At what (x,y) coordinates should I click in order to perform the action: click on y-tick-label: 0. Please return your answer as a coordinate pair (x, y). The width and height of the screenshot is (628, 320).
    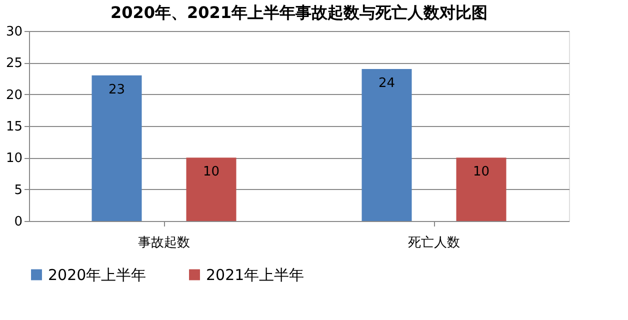
    Looking at the image, I should click on (18, 222).